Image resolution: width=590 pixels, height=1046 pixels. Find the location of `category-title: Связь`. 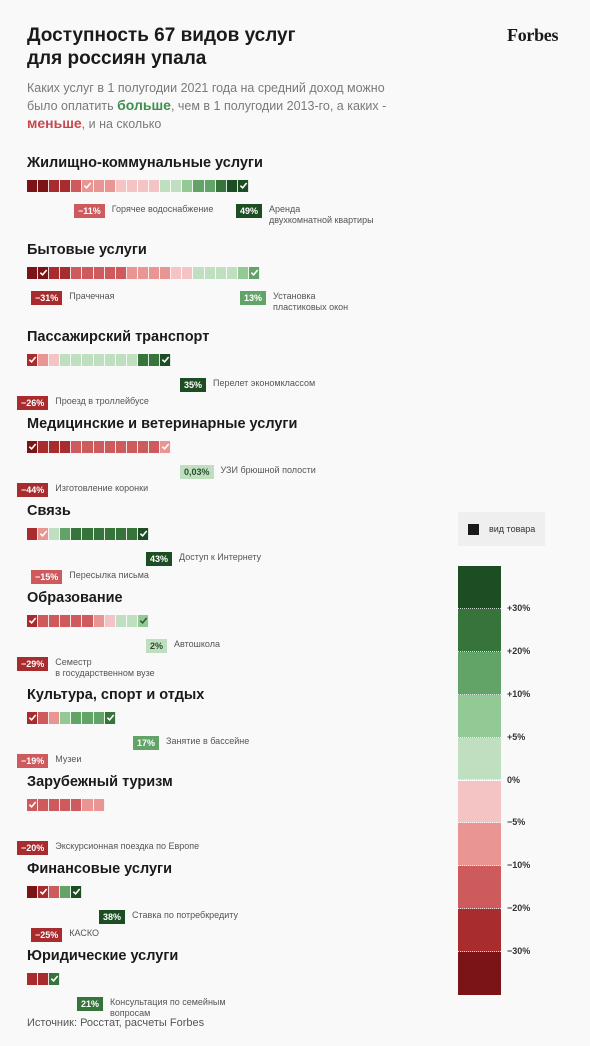

category-title: Связь is located at coordinates (49, 511).